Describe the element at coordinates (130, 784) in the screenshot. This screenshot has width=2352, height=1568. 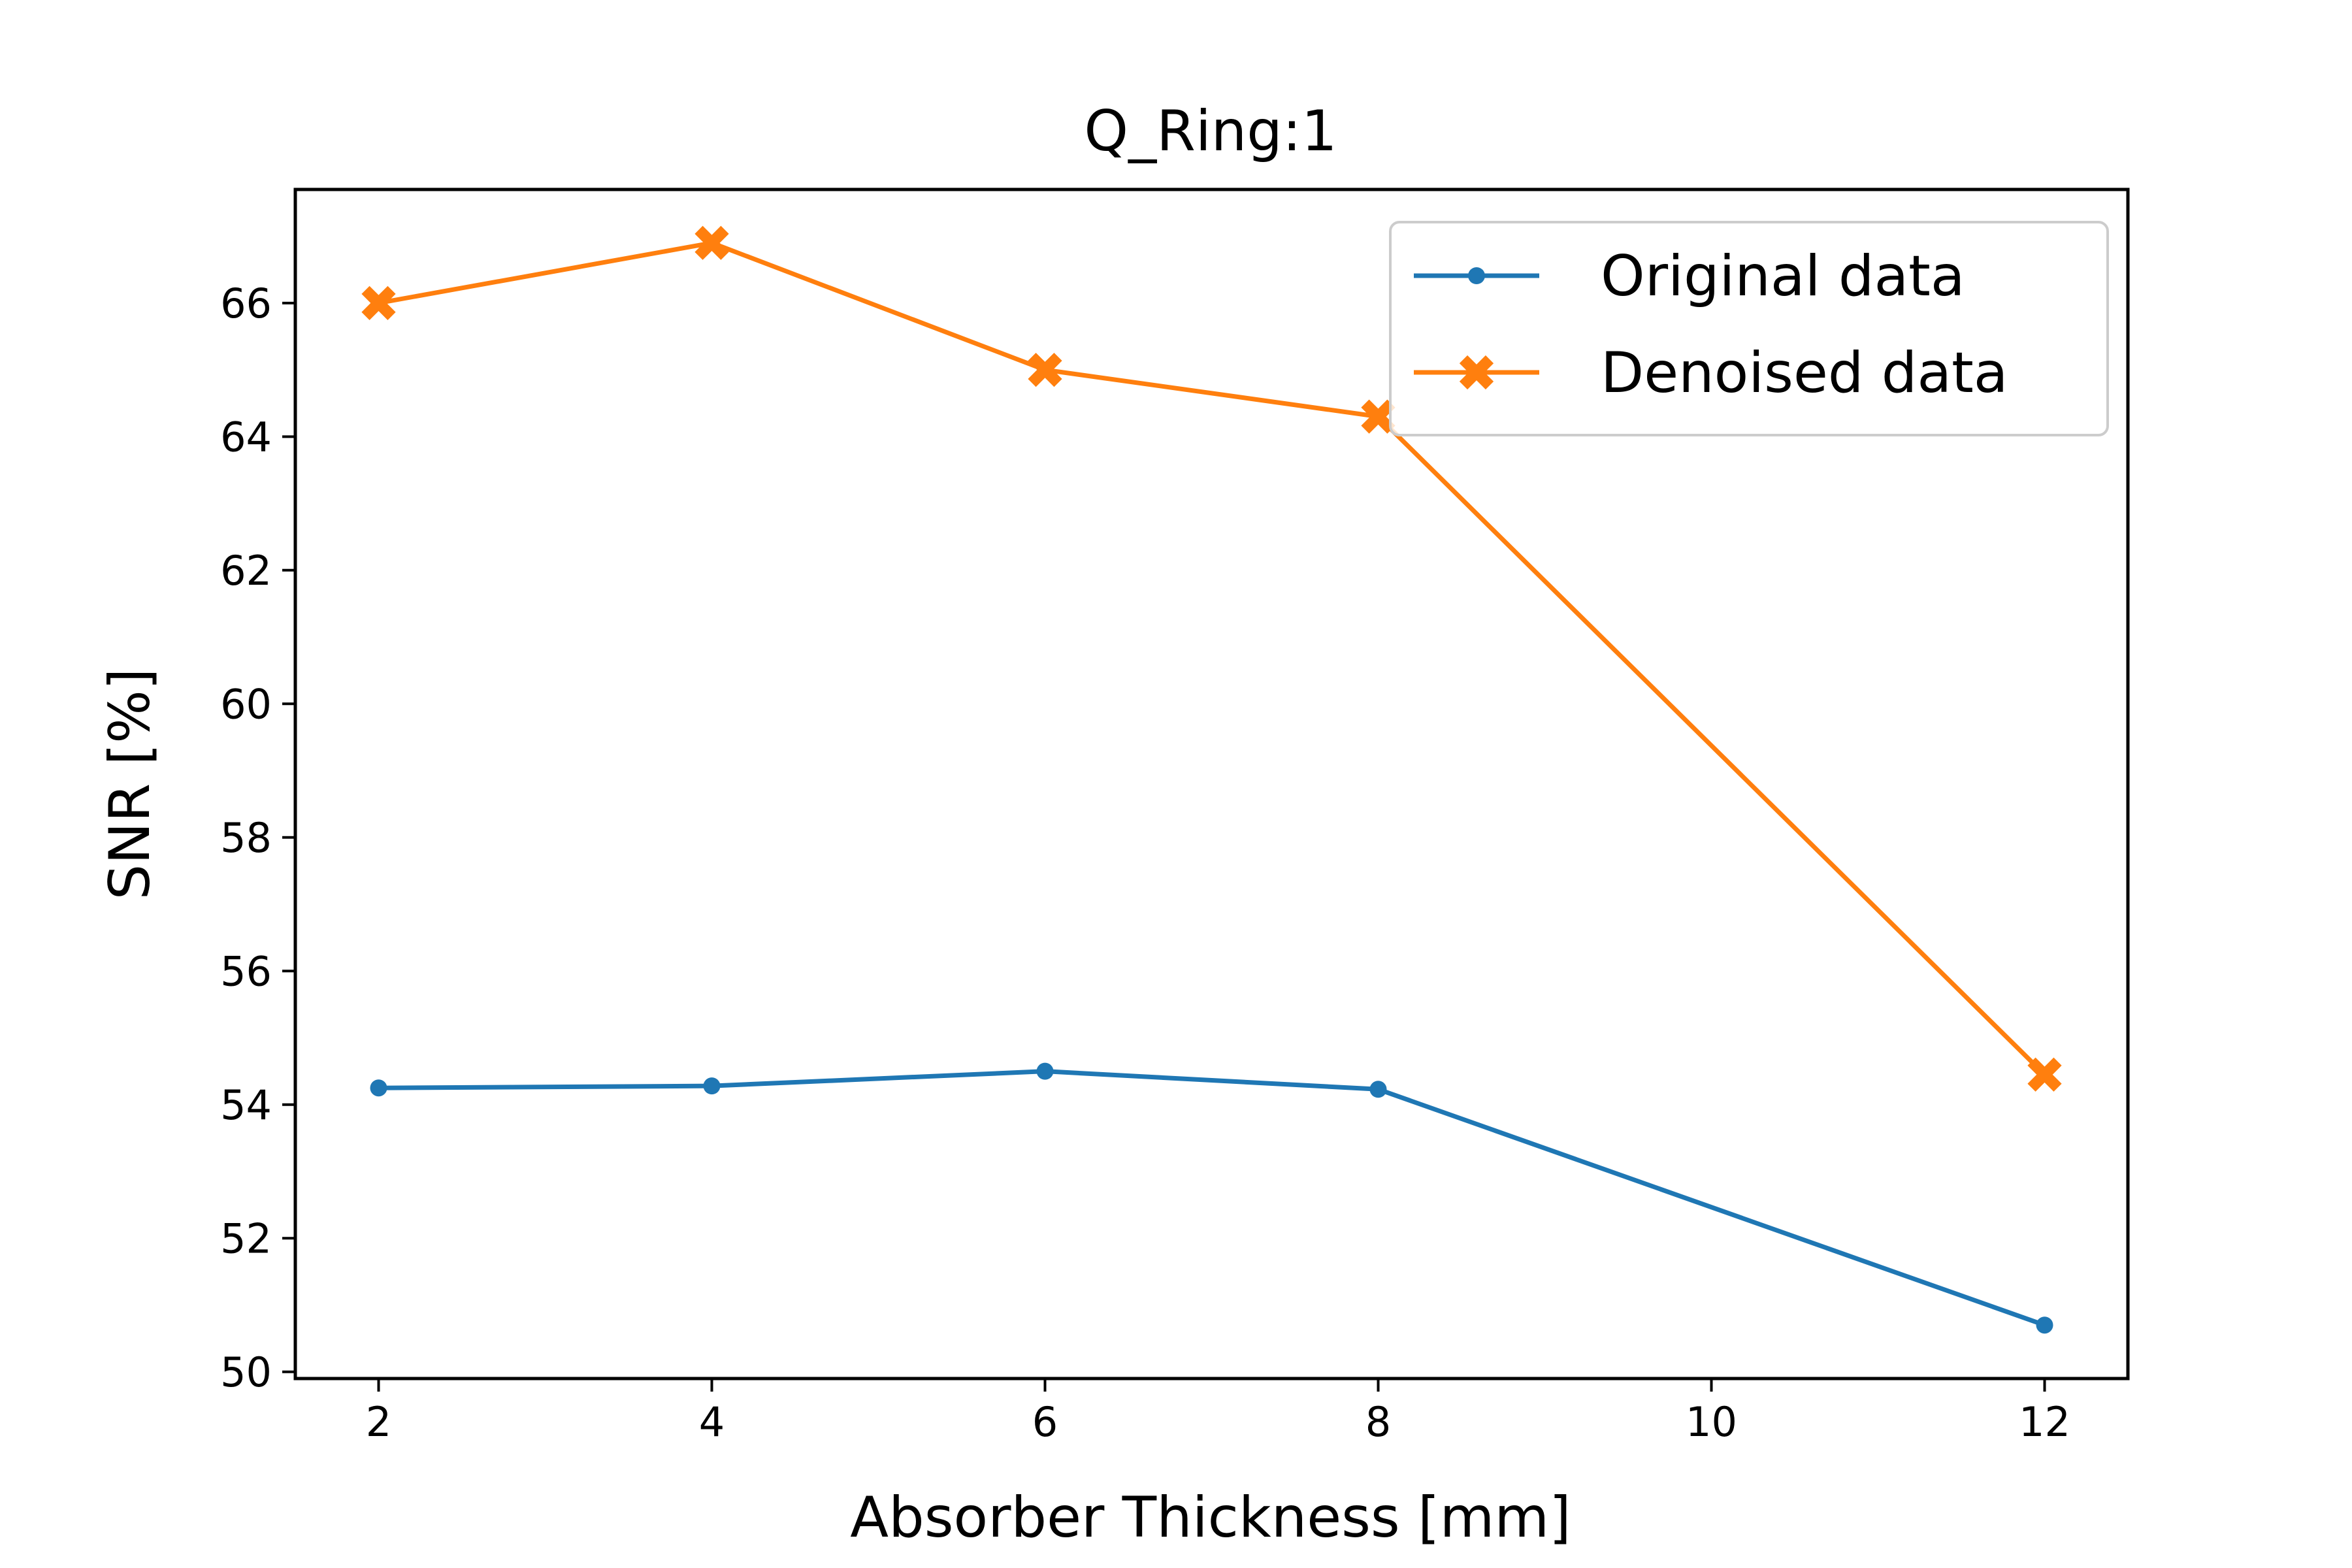
I see `y-axis-label: SNR [%]` at that location.